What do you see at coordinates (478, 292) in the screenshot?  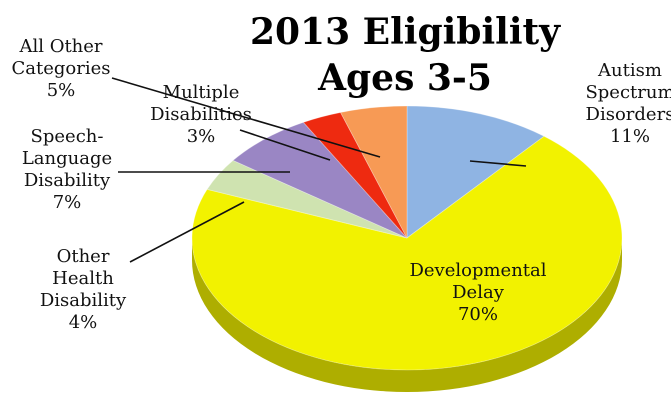 I see `slice-name-dd: Delay` at bounding box center [478, 292].